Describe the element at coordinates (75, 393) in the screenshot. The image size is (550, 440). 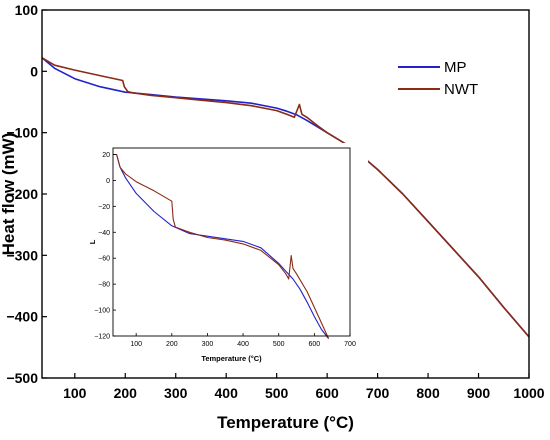
I see `main-x-tick-label: 100` at that location.